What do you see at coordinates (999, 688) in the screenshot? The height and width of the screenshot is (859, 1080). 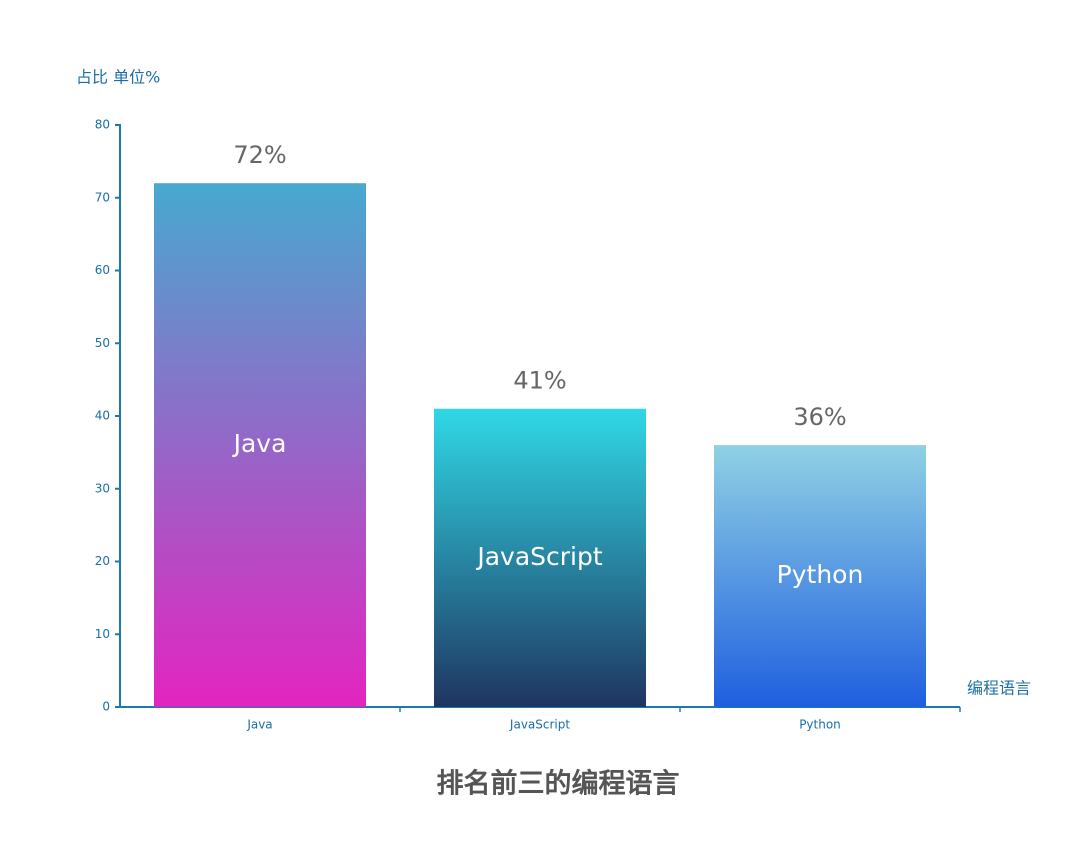 I see `x-axis-title: 编程语言` at bounding box center [999, 688].